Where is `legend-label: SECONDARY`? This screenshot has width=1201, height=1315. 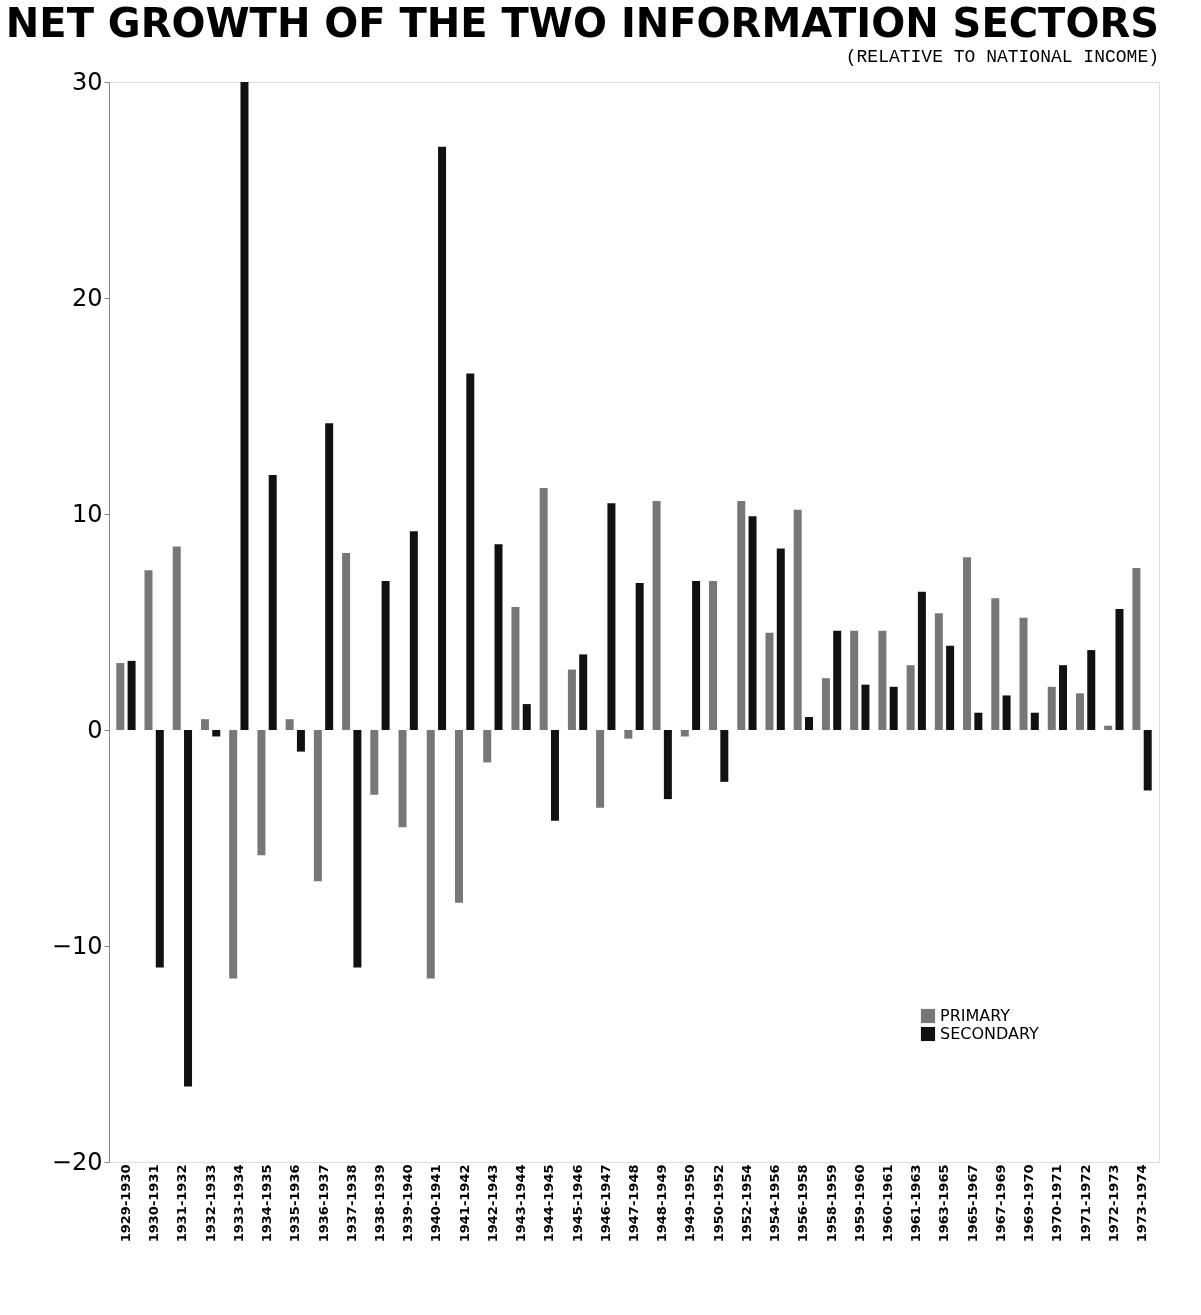
legend-label: SECONDARY is located at coordinates (990, 1033).